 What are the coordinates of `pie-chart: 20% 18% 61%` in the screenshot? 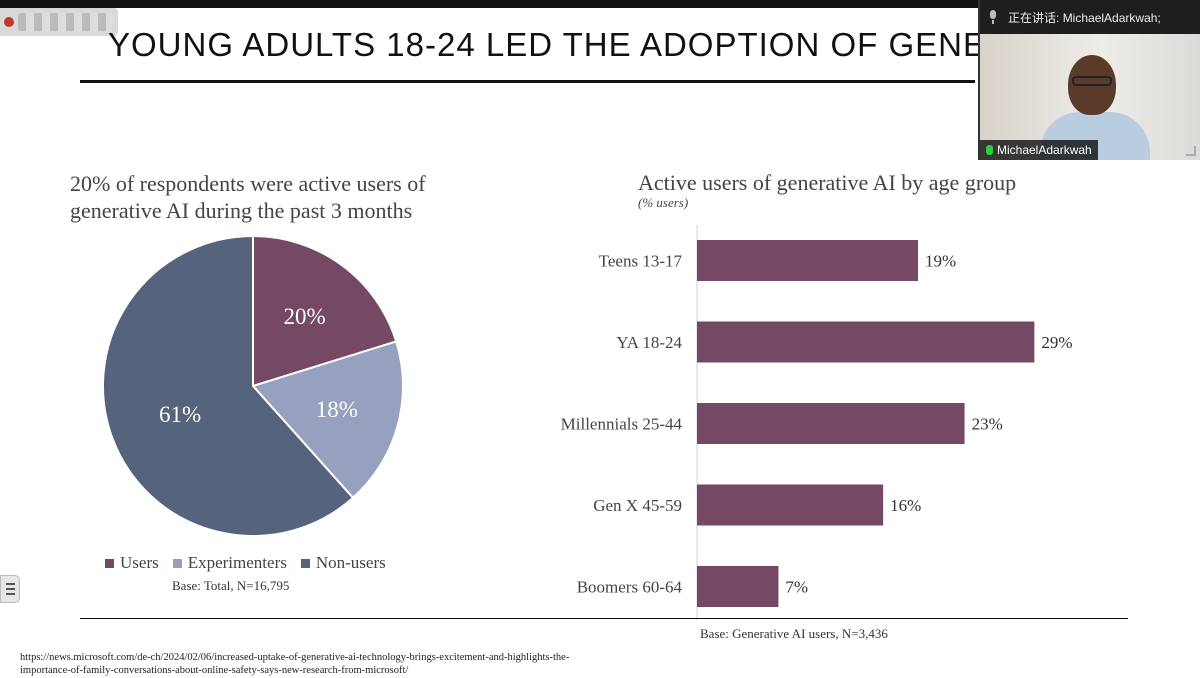 It's located at (253, 385).